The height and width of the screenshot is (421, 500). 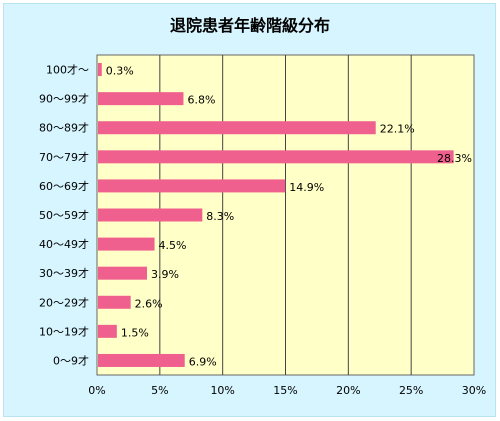 I want to click on chart-title: 退院患者年齢階級分布, so click(x=250, y=25).